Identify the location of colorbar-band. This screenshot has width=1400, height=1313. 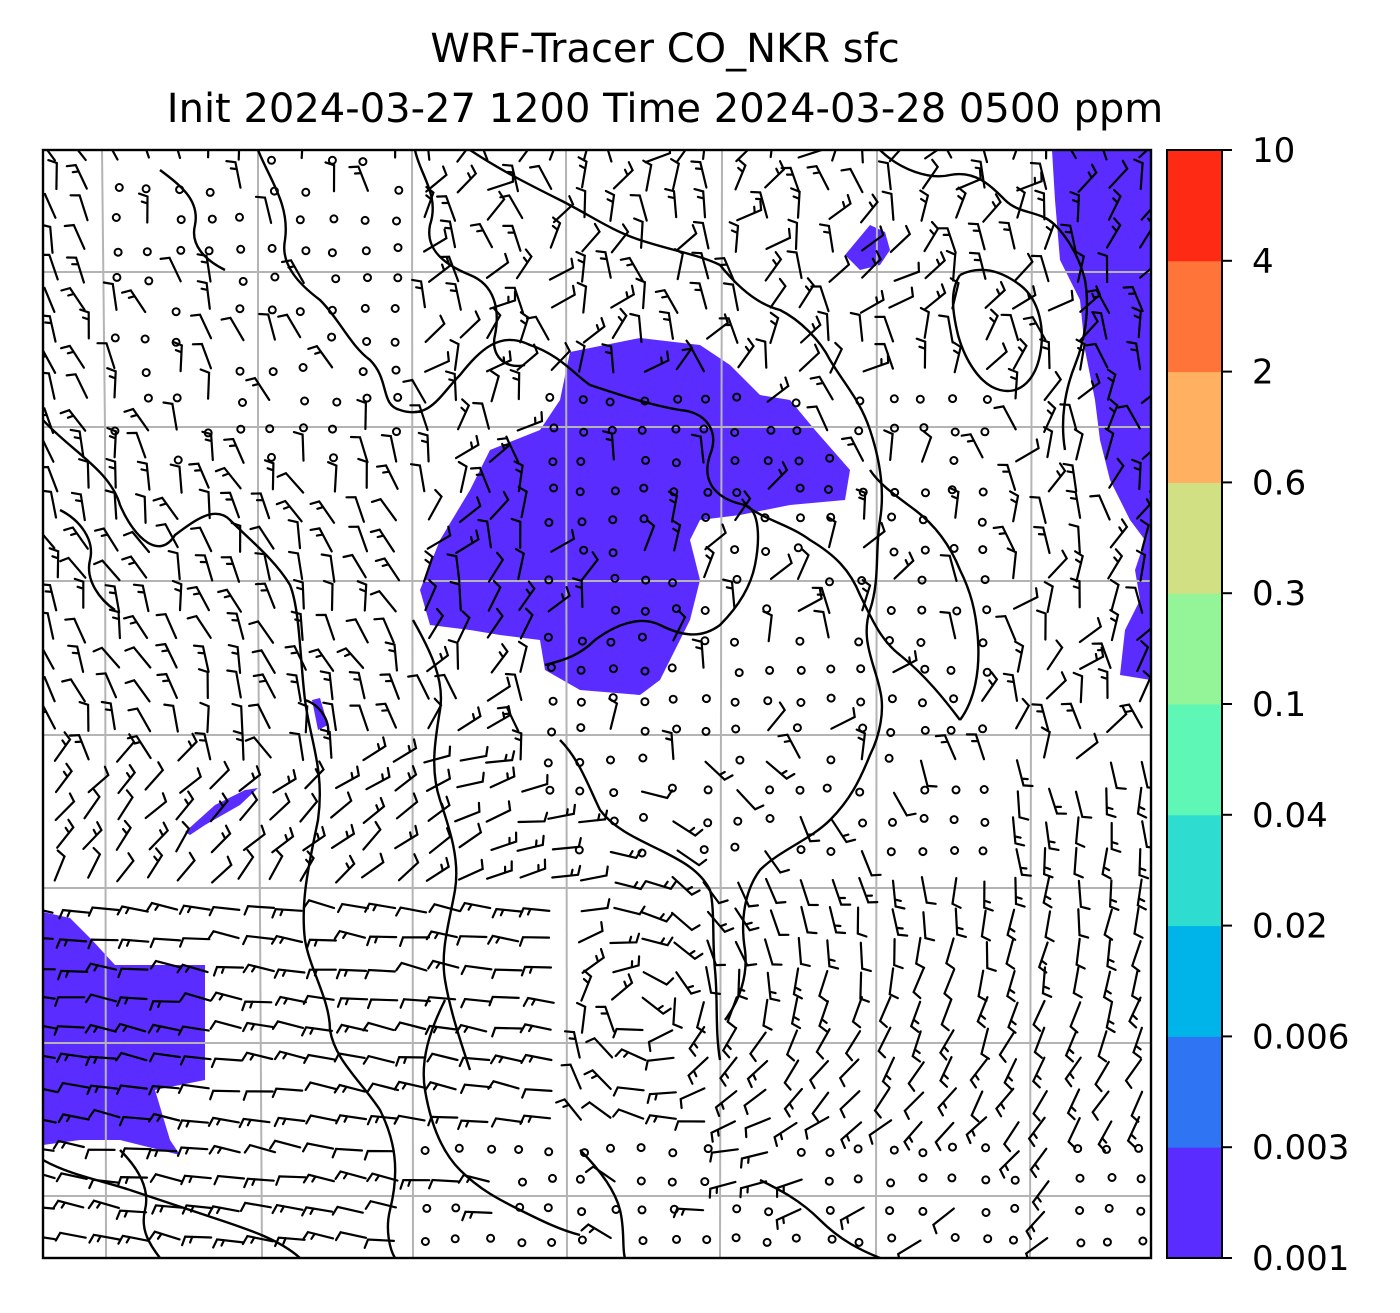
(1194, 1092).